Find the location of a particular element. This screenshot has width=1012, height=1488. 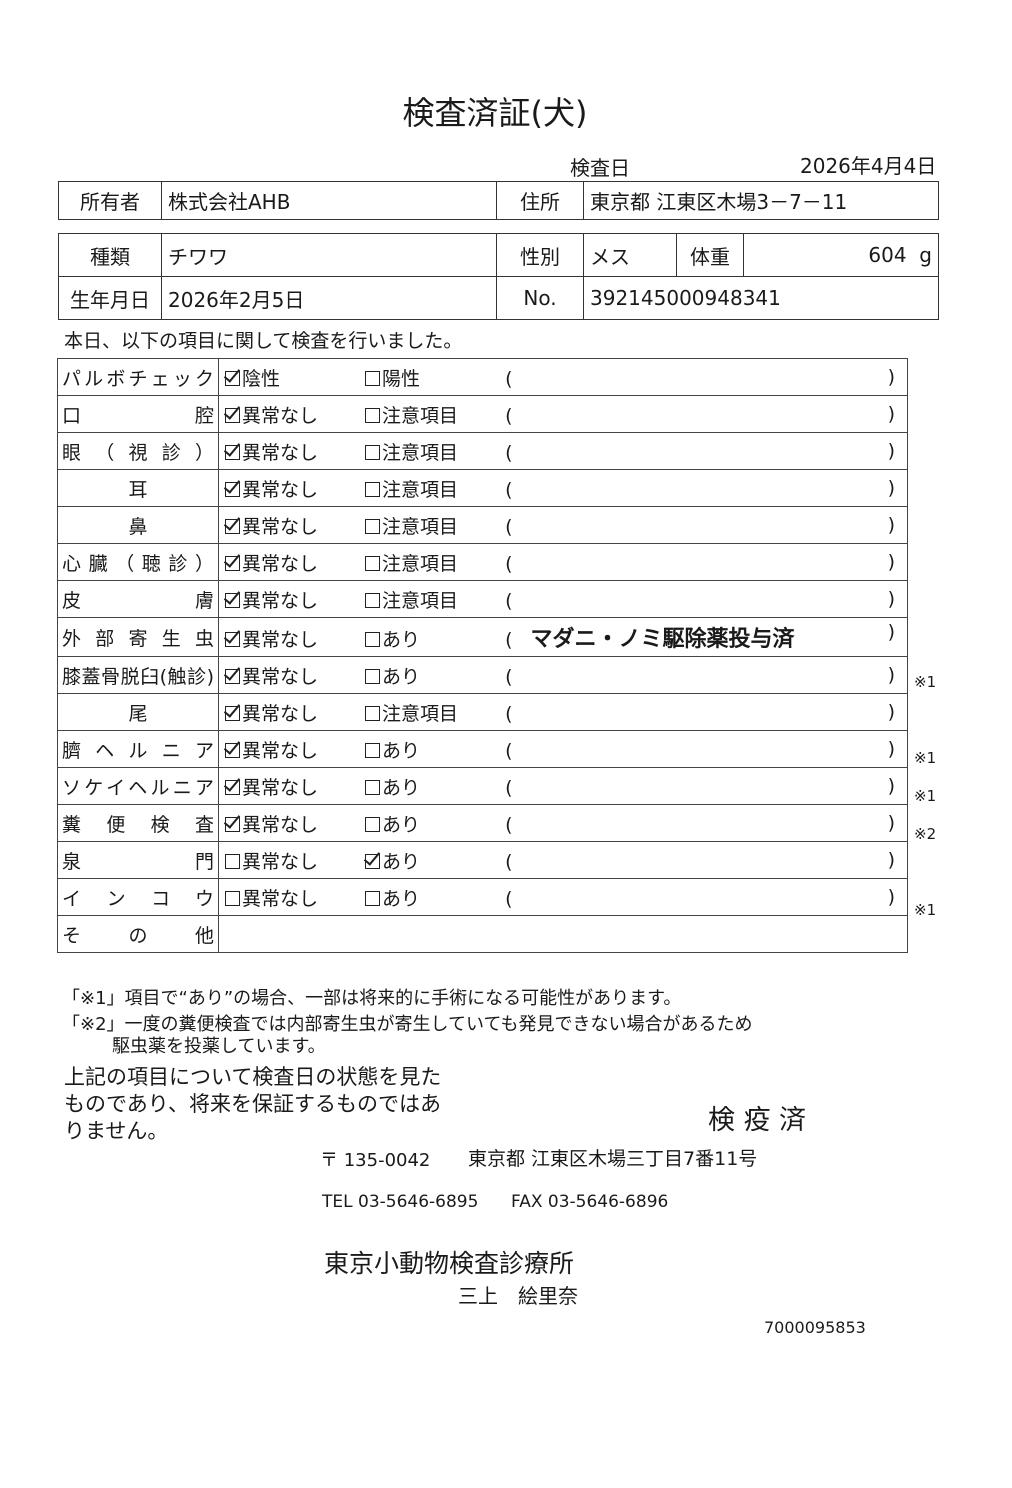

item-result: 異常なし 注意項目 () is located at coordinates (563, 712).